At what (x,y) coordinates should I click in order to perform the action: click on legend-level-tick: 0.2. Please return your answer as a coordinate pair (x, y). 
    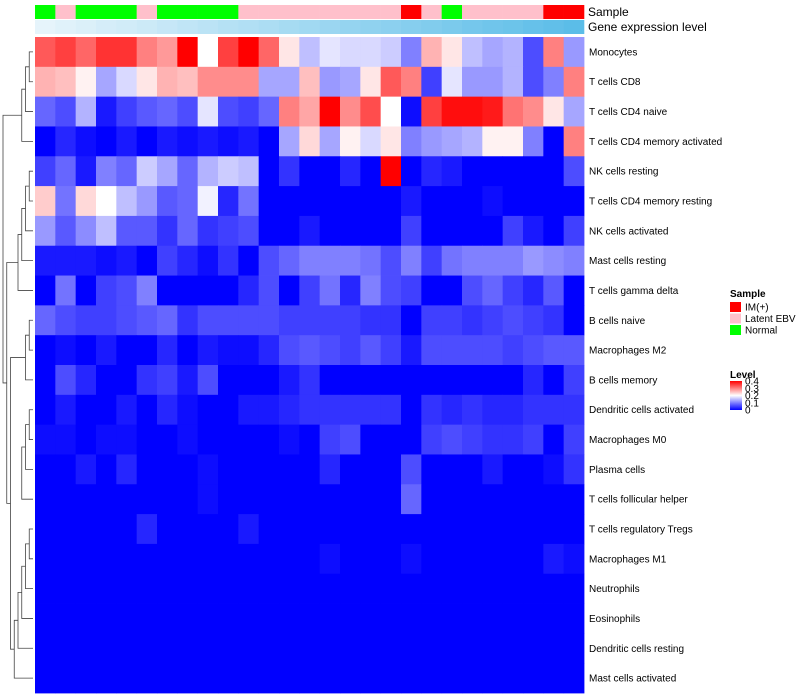
    Looking at the image, I should click on (752, 396).